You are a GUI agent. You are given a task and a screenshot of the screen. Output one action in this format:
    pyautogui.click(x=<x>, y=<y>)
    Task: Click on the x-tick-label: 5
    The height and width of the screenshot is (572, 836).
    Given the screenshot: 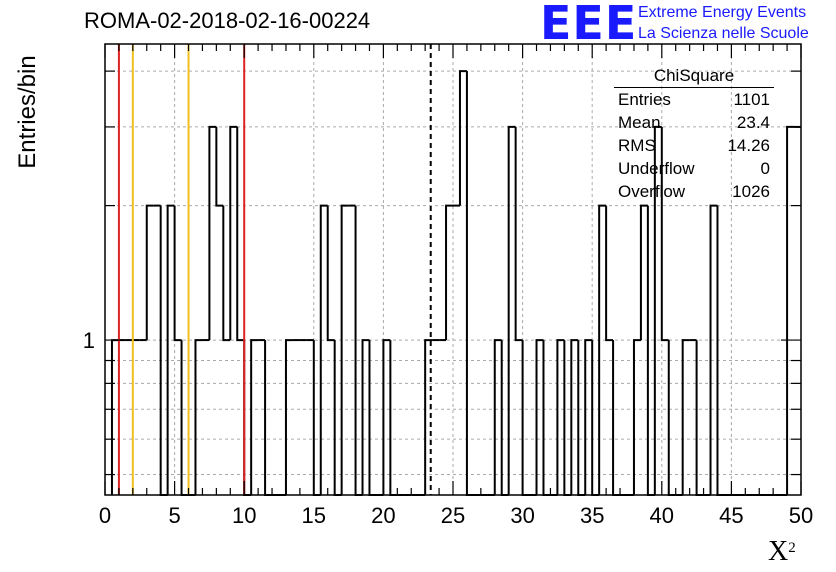 What is the action you would take?
    pyautogui.click(x=174, y=515)
    